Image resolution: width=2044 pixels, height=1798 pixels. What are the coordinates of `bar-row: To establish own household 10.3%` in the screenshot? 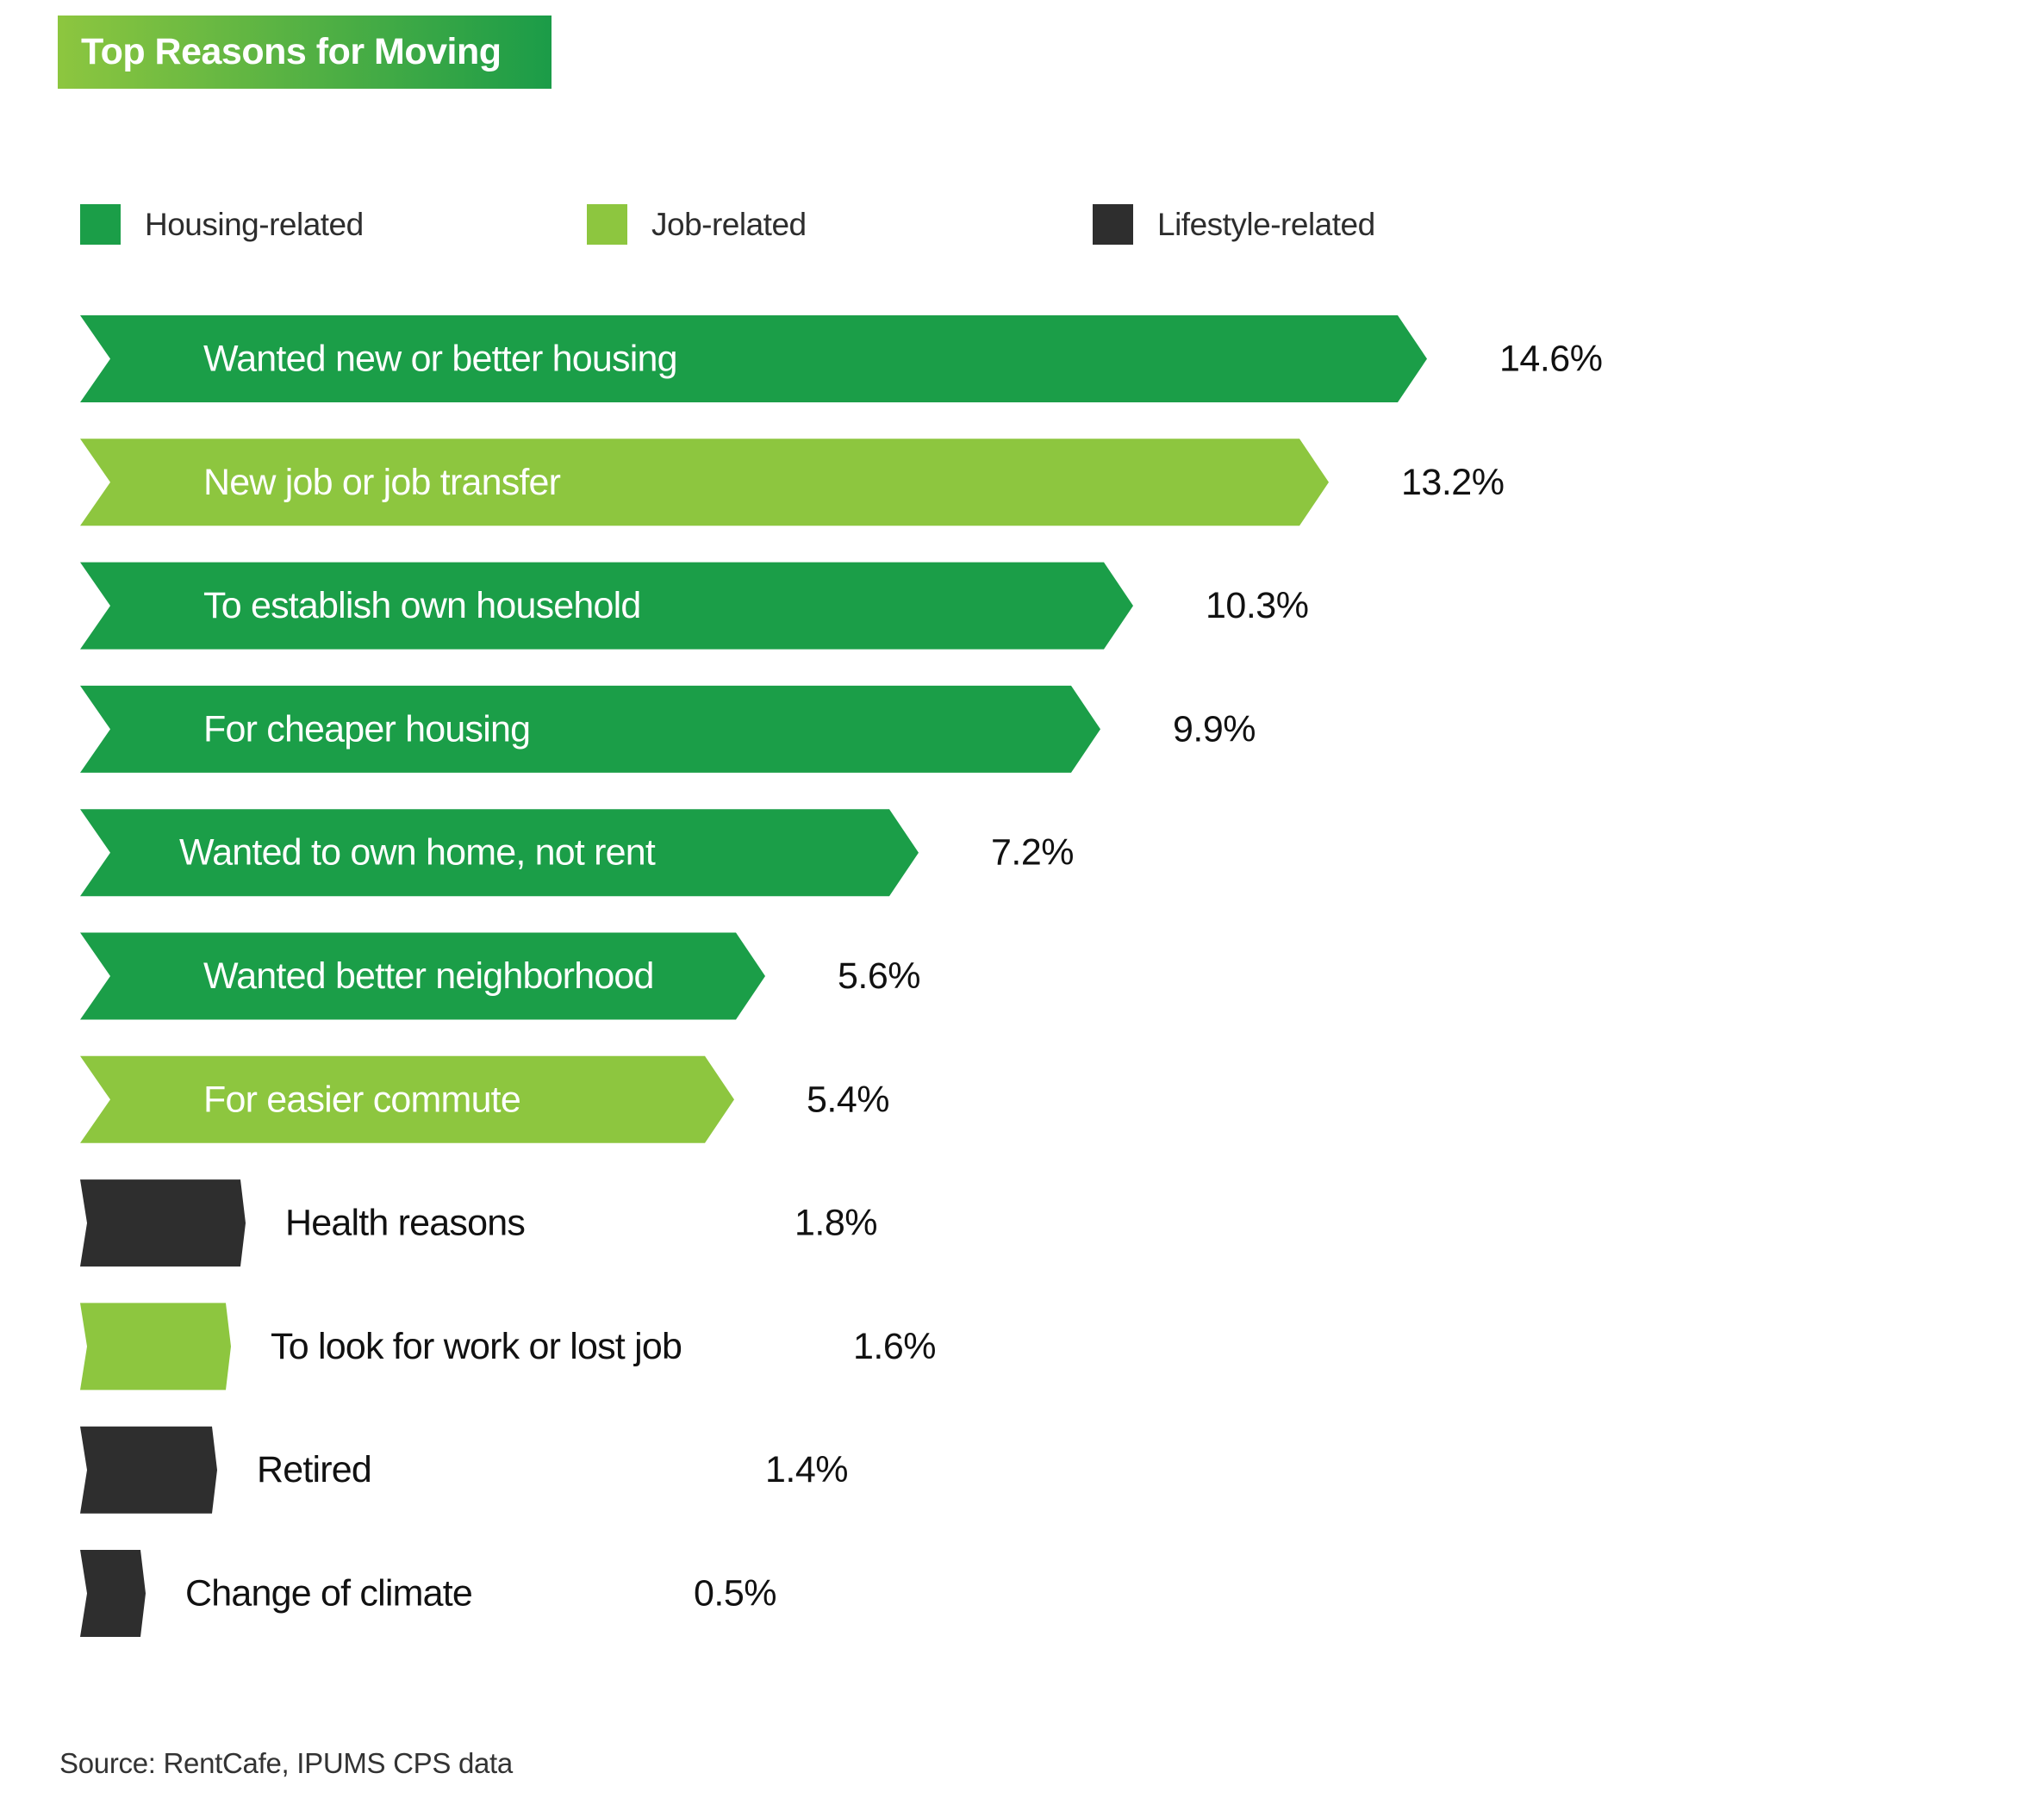 It's located at (695, 606).